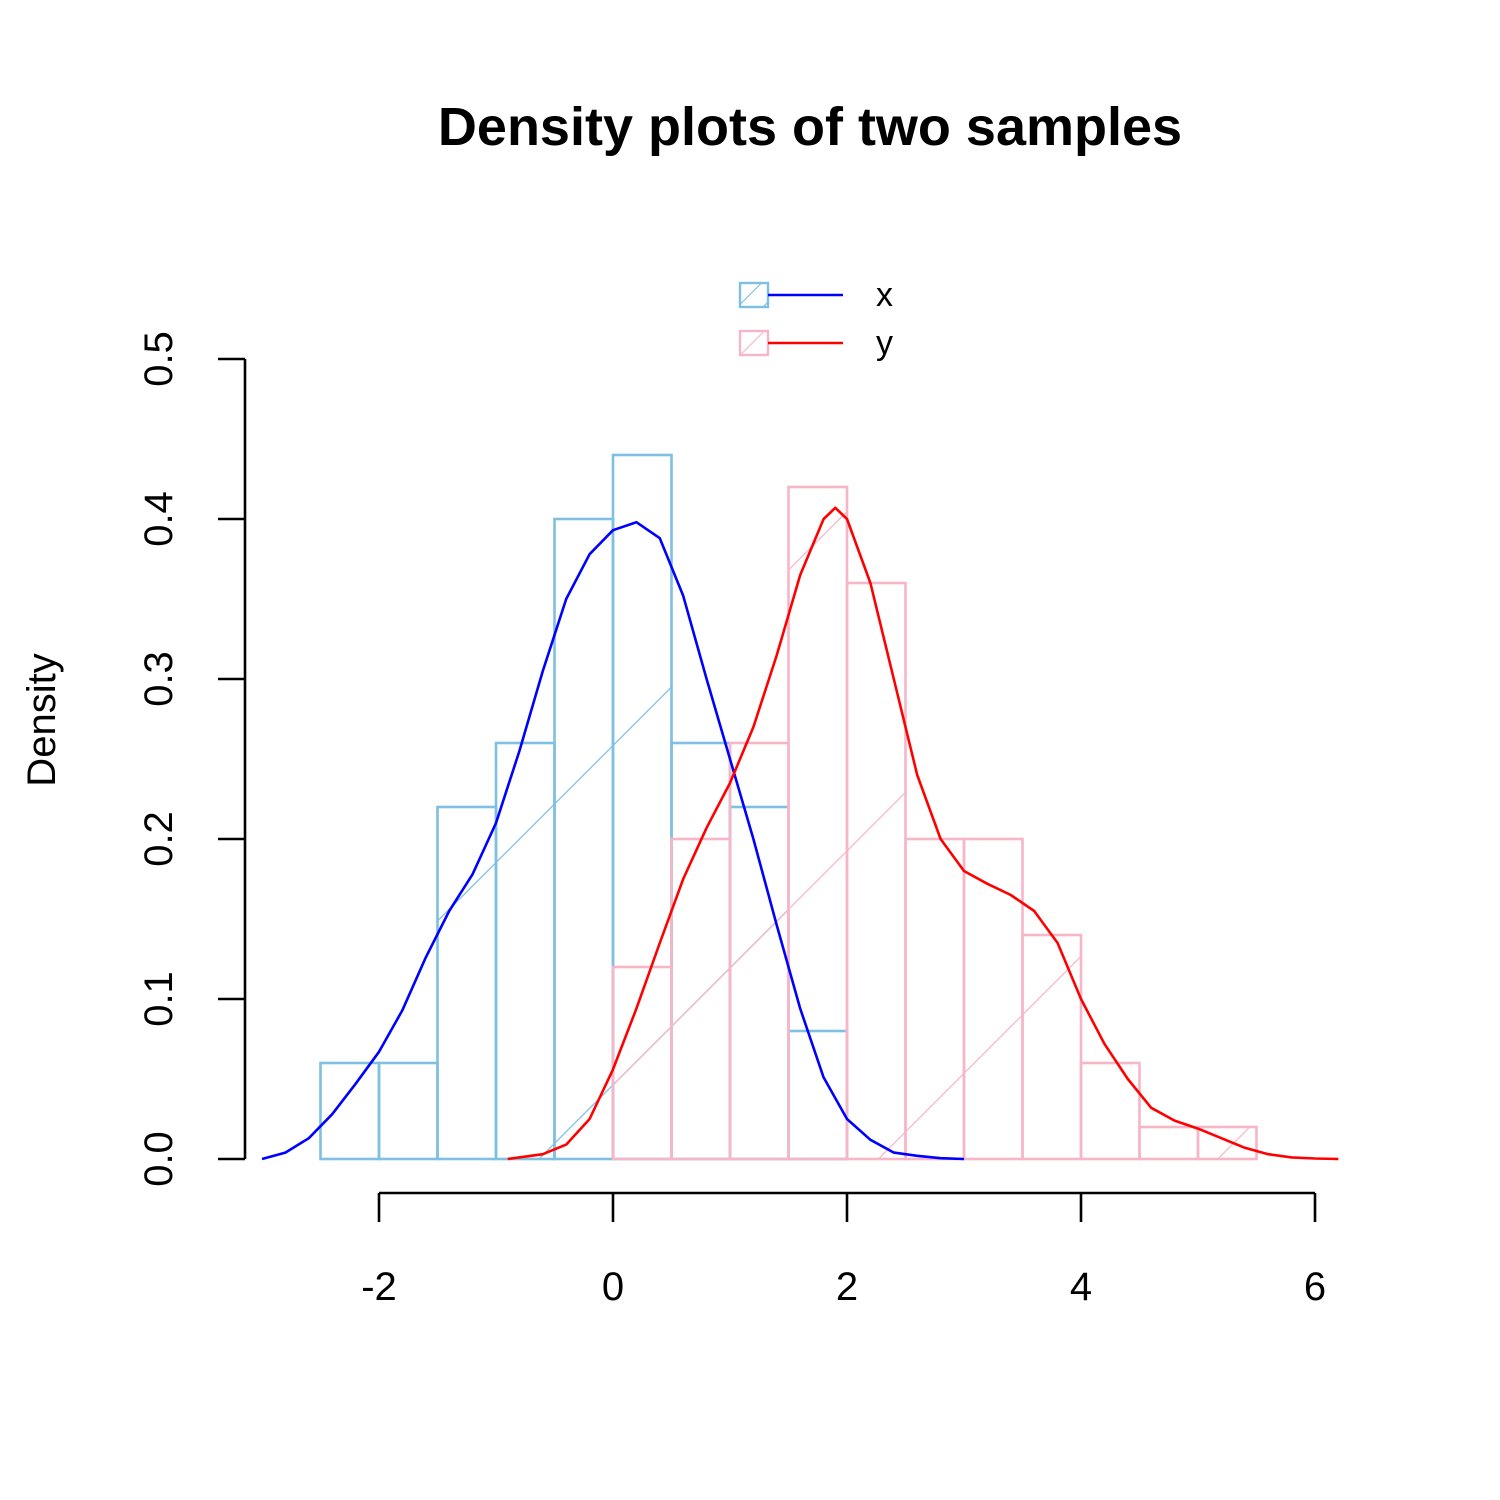  What do you see at coordinates (884, 343) in the screenshot?
I see `legend-label-y: y` at bounding box center [884, 343].